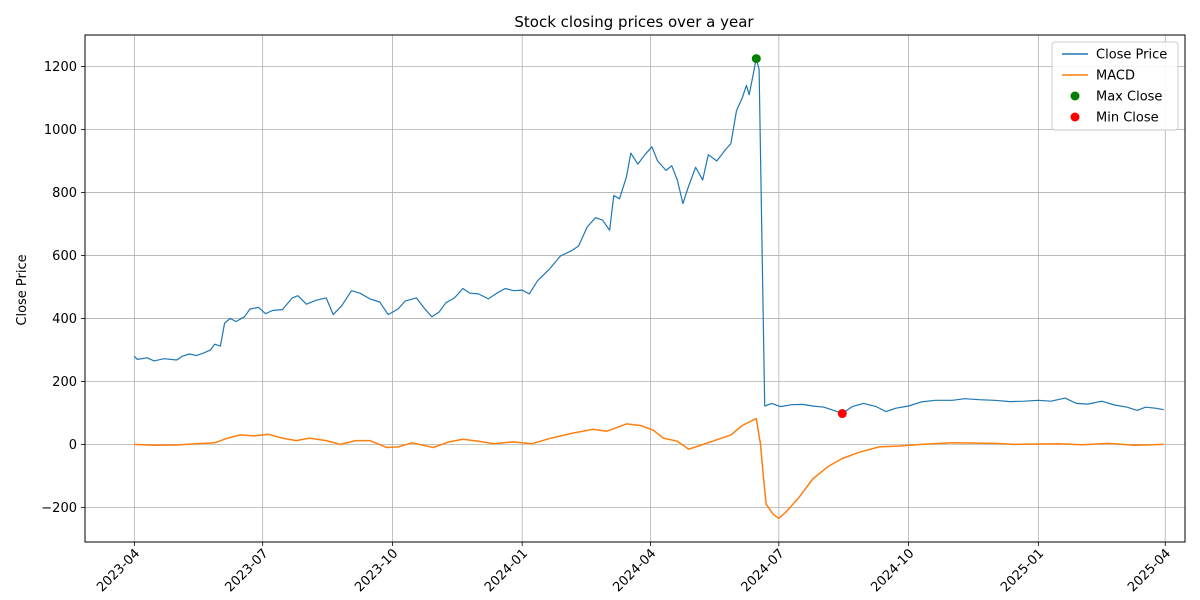 This screenshot has width=1200, height=600. Describe the element at coordinates (59, 508) in the screenshot. I see `y-tick-label: −200` at that location.